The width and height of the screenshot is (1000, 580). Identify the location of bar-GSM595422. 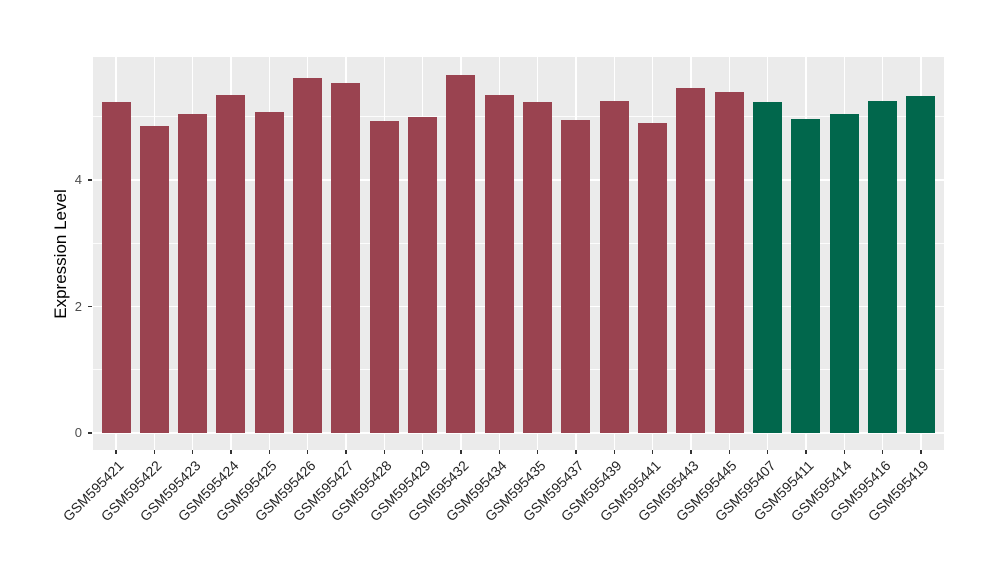
(154, 279).